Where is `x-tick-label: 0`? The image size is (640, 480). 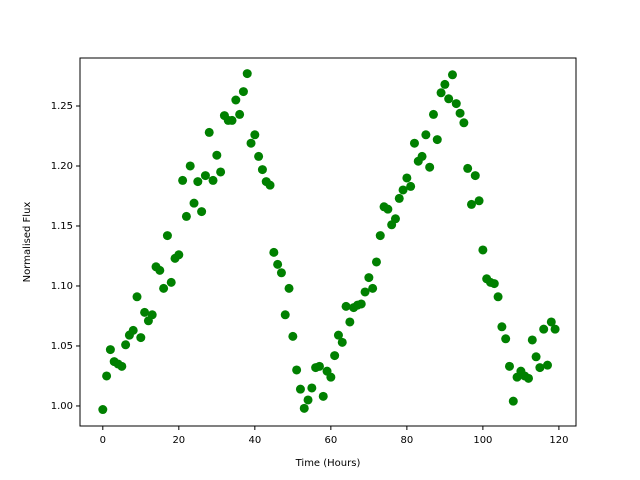 x-tick-label: 0 is located at coordinates (103, 440).